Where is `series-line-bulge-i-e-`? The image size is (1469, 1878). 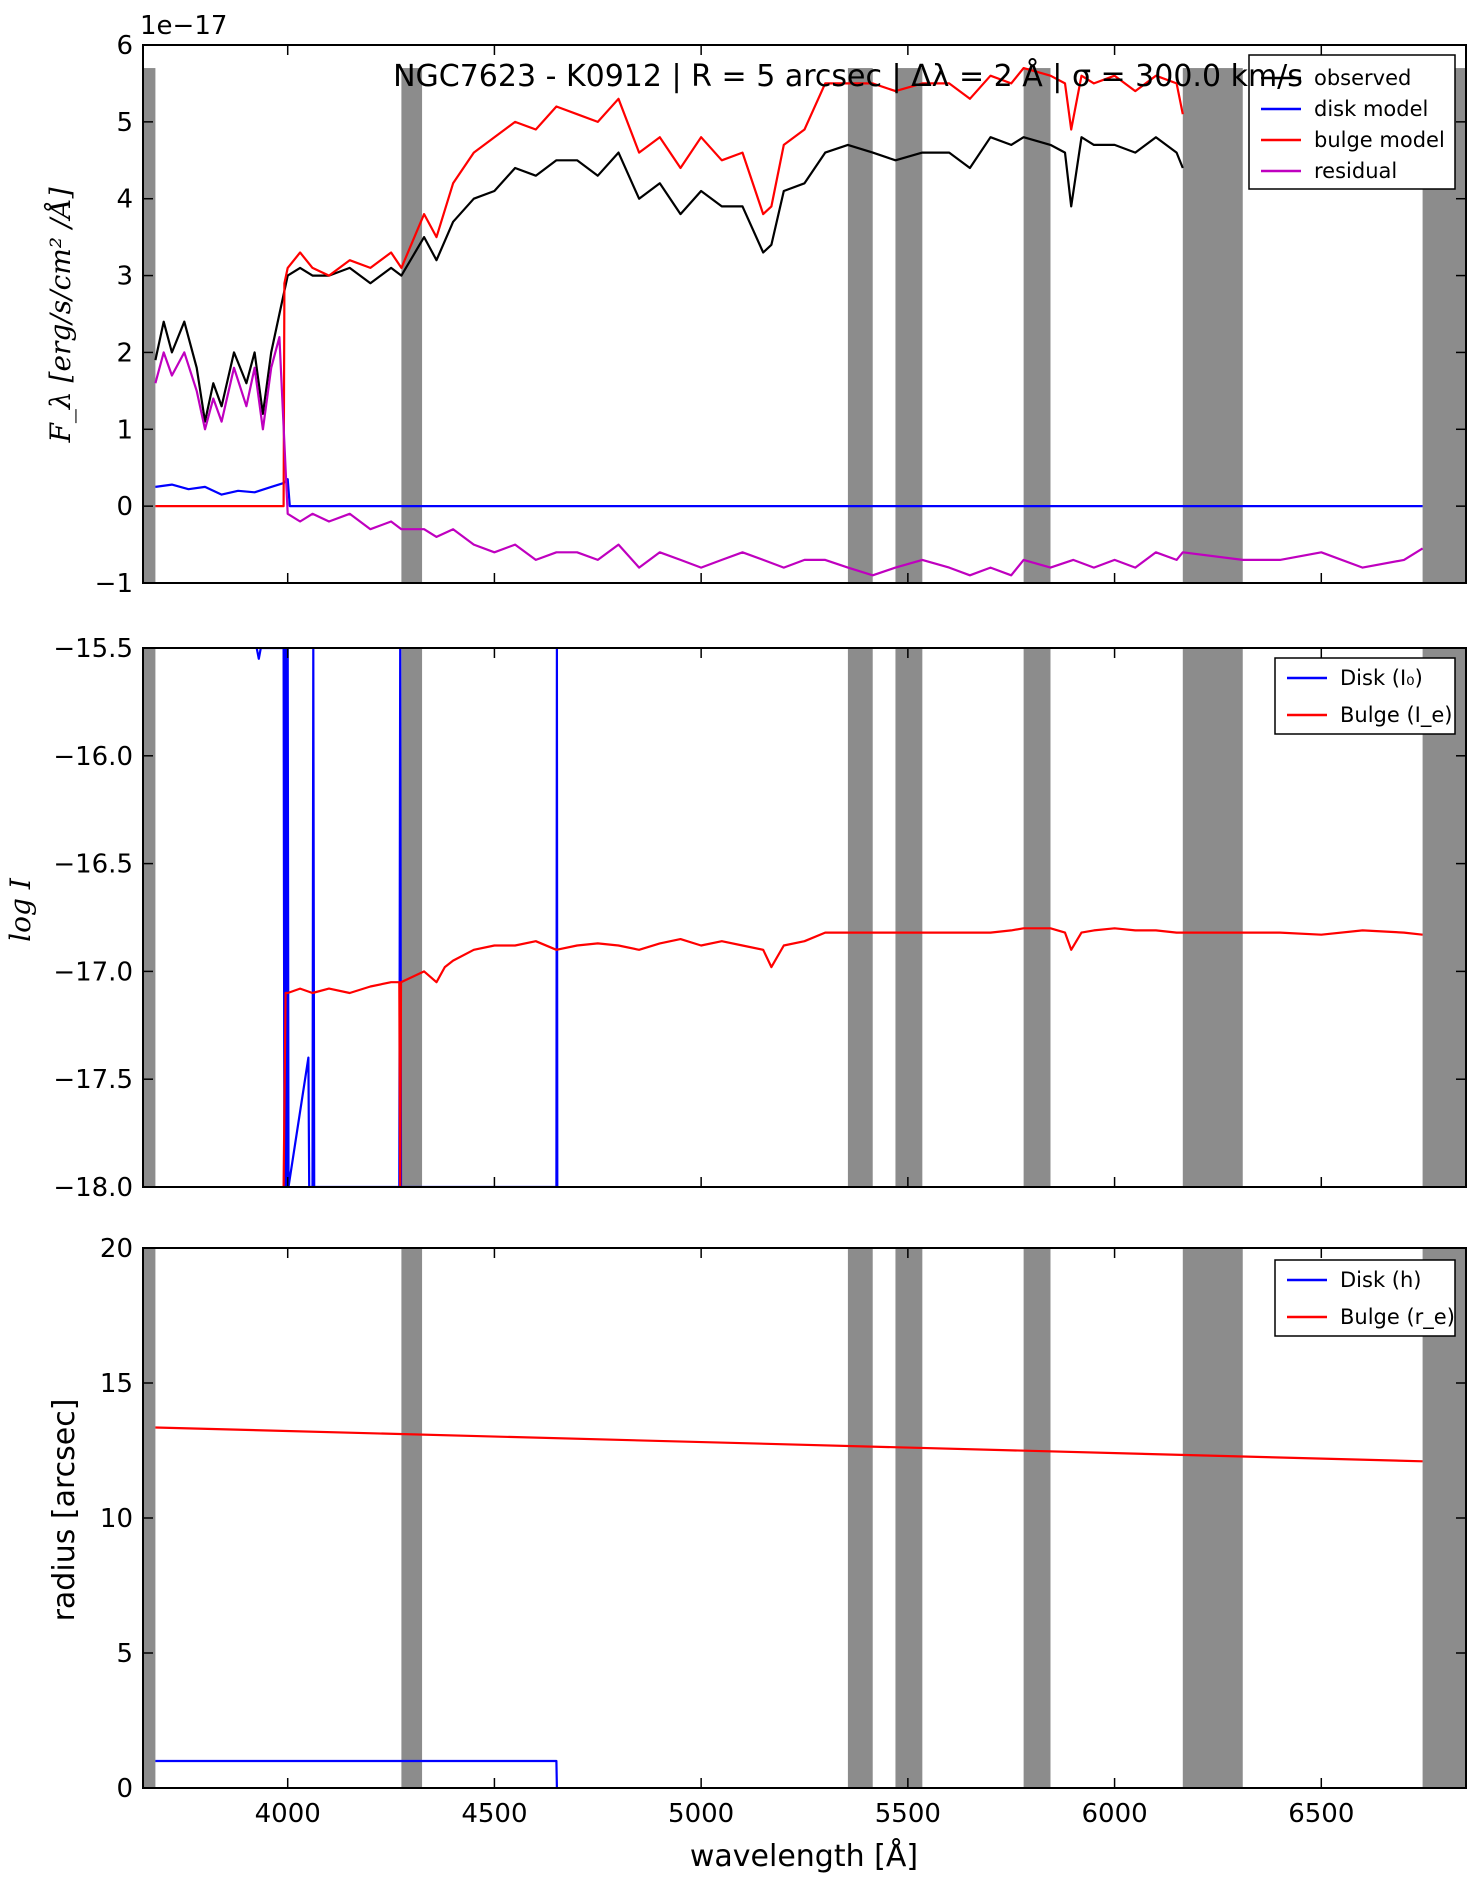
series-line-bulge-i-e- is located at coordinates (852, 1057).